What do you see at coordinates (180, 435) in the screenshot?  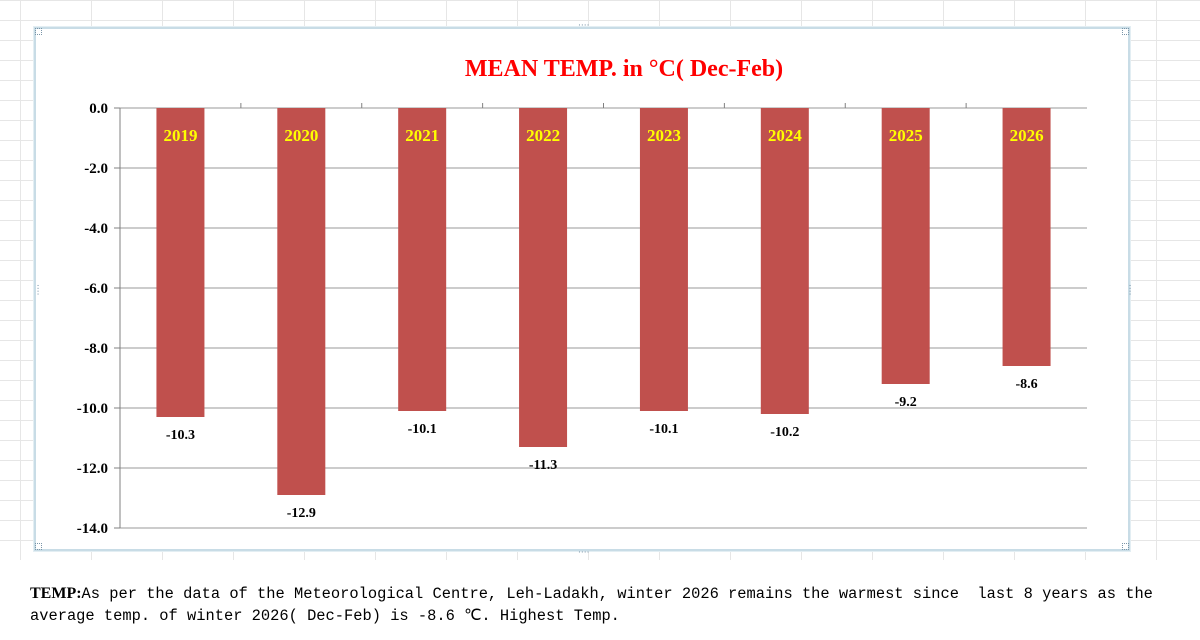 I see `data-label: -10.3` at bounding box center [180, 435].